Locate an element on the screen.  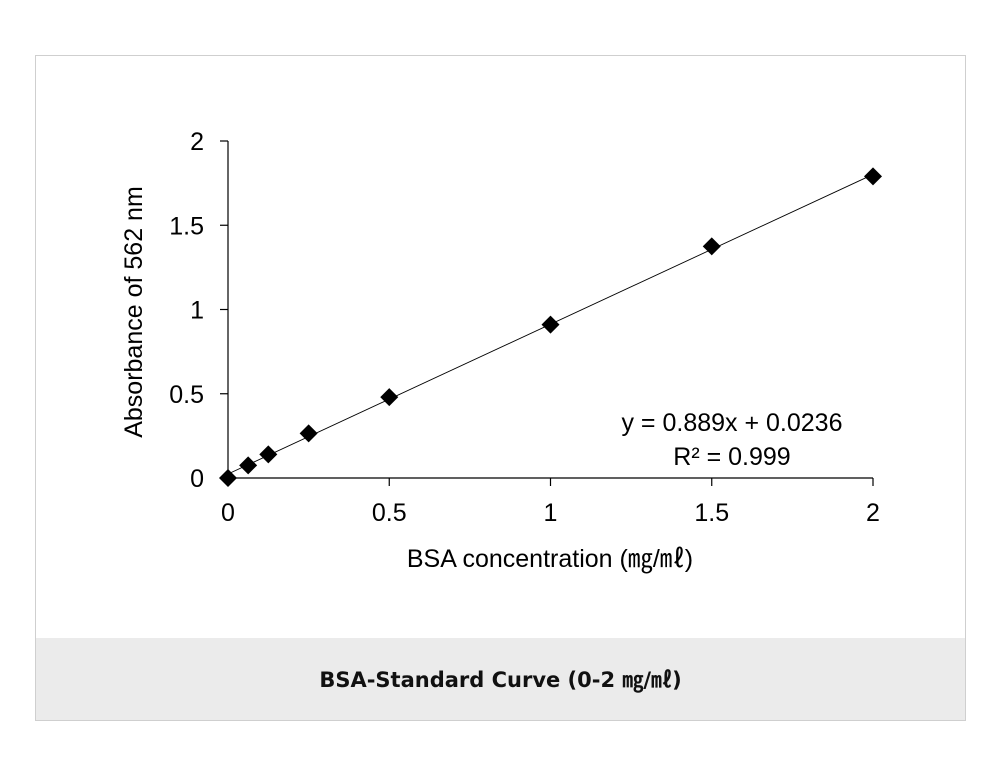
x-ticks: 0 0.5 1 1.5 2 is located at coordinates (550, 502).